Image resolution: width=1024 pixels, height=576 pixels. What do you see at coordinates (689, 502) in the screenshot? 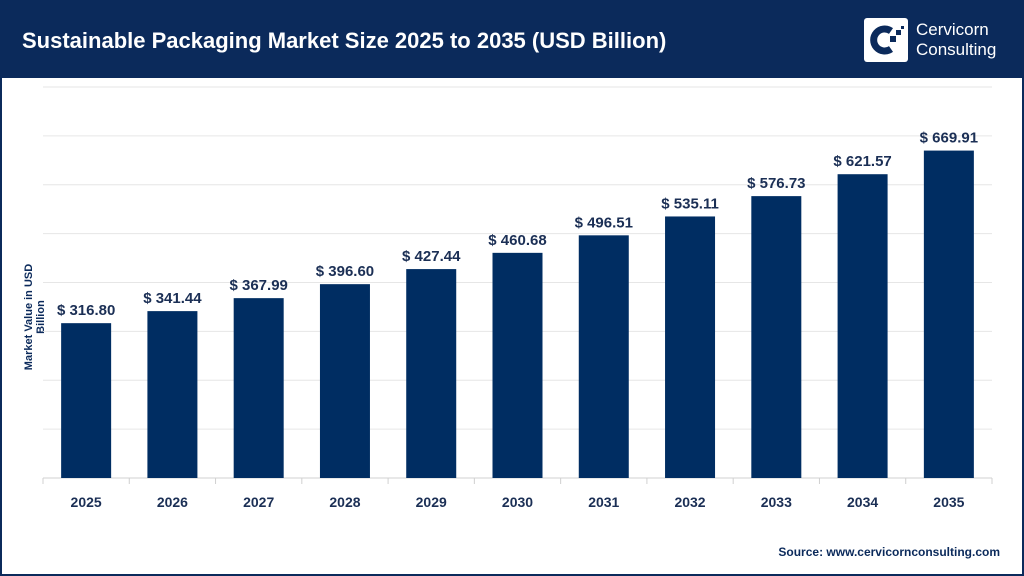
I see `x-tick-label-2032: 2032` at bounding box center [689, 502].